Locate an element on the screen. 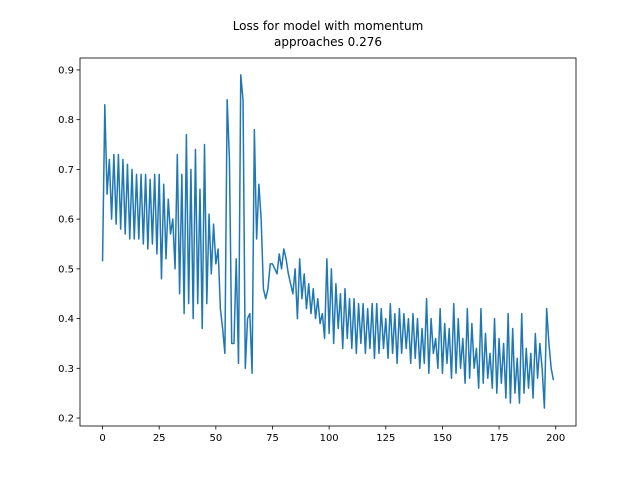  y-tick-label: 0.8 is located at coordinates (66, 120).